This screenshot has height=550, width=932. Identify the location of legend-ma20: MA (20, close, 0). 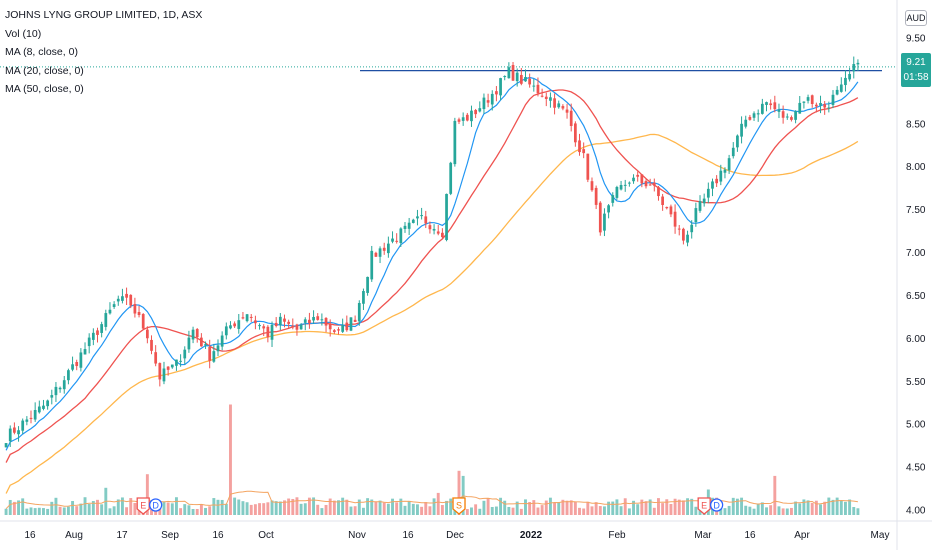
(44, 70).